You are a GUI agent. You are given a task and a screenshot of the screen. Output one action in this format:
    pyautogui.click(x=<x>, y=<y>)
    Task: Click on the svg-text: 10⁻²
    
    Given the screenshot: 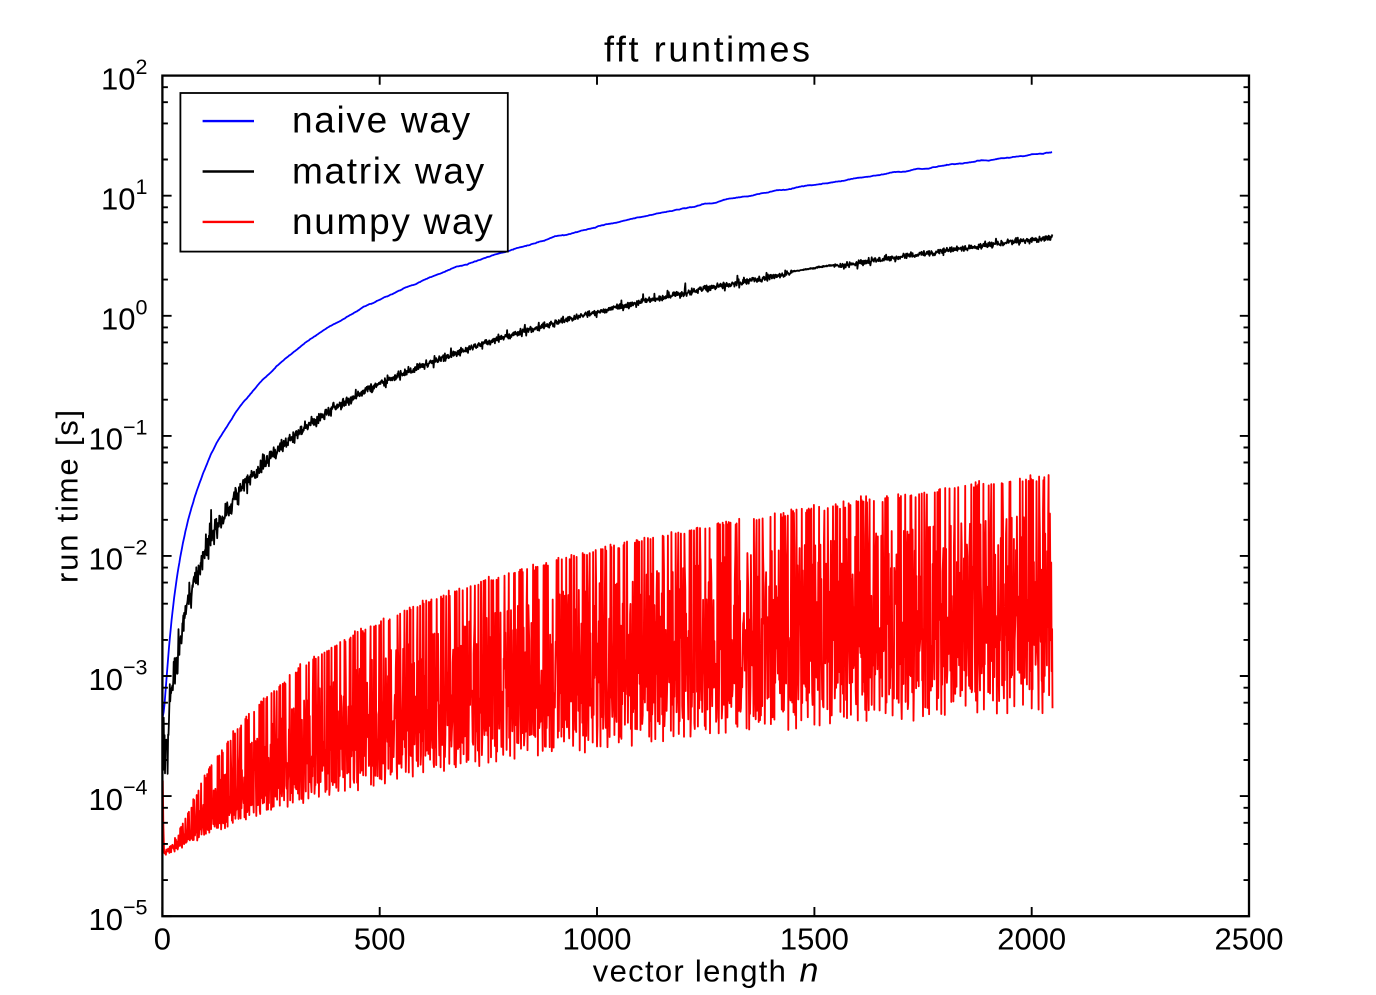 What is the action you would take?
    pyautogui.click(x=118, y=555)
    